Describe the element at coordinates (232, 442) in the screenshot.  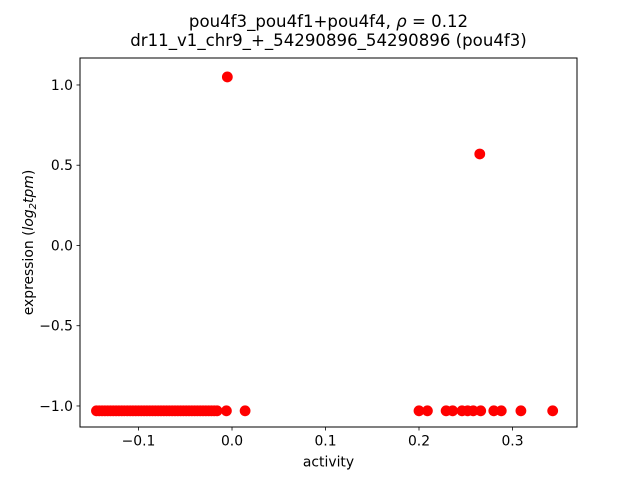
I see `x-tick-label: 0.0` at that location.